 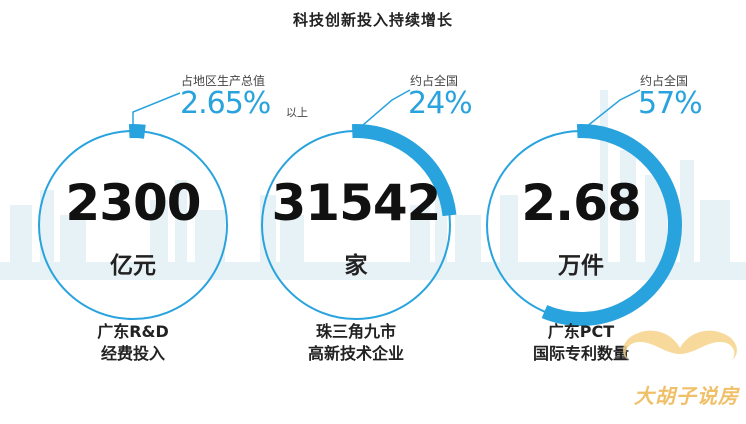 I want to click on stat-percent-1: 2.65%, so click(x=225, y=103).